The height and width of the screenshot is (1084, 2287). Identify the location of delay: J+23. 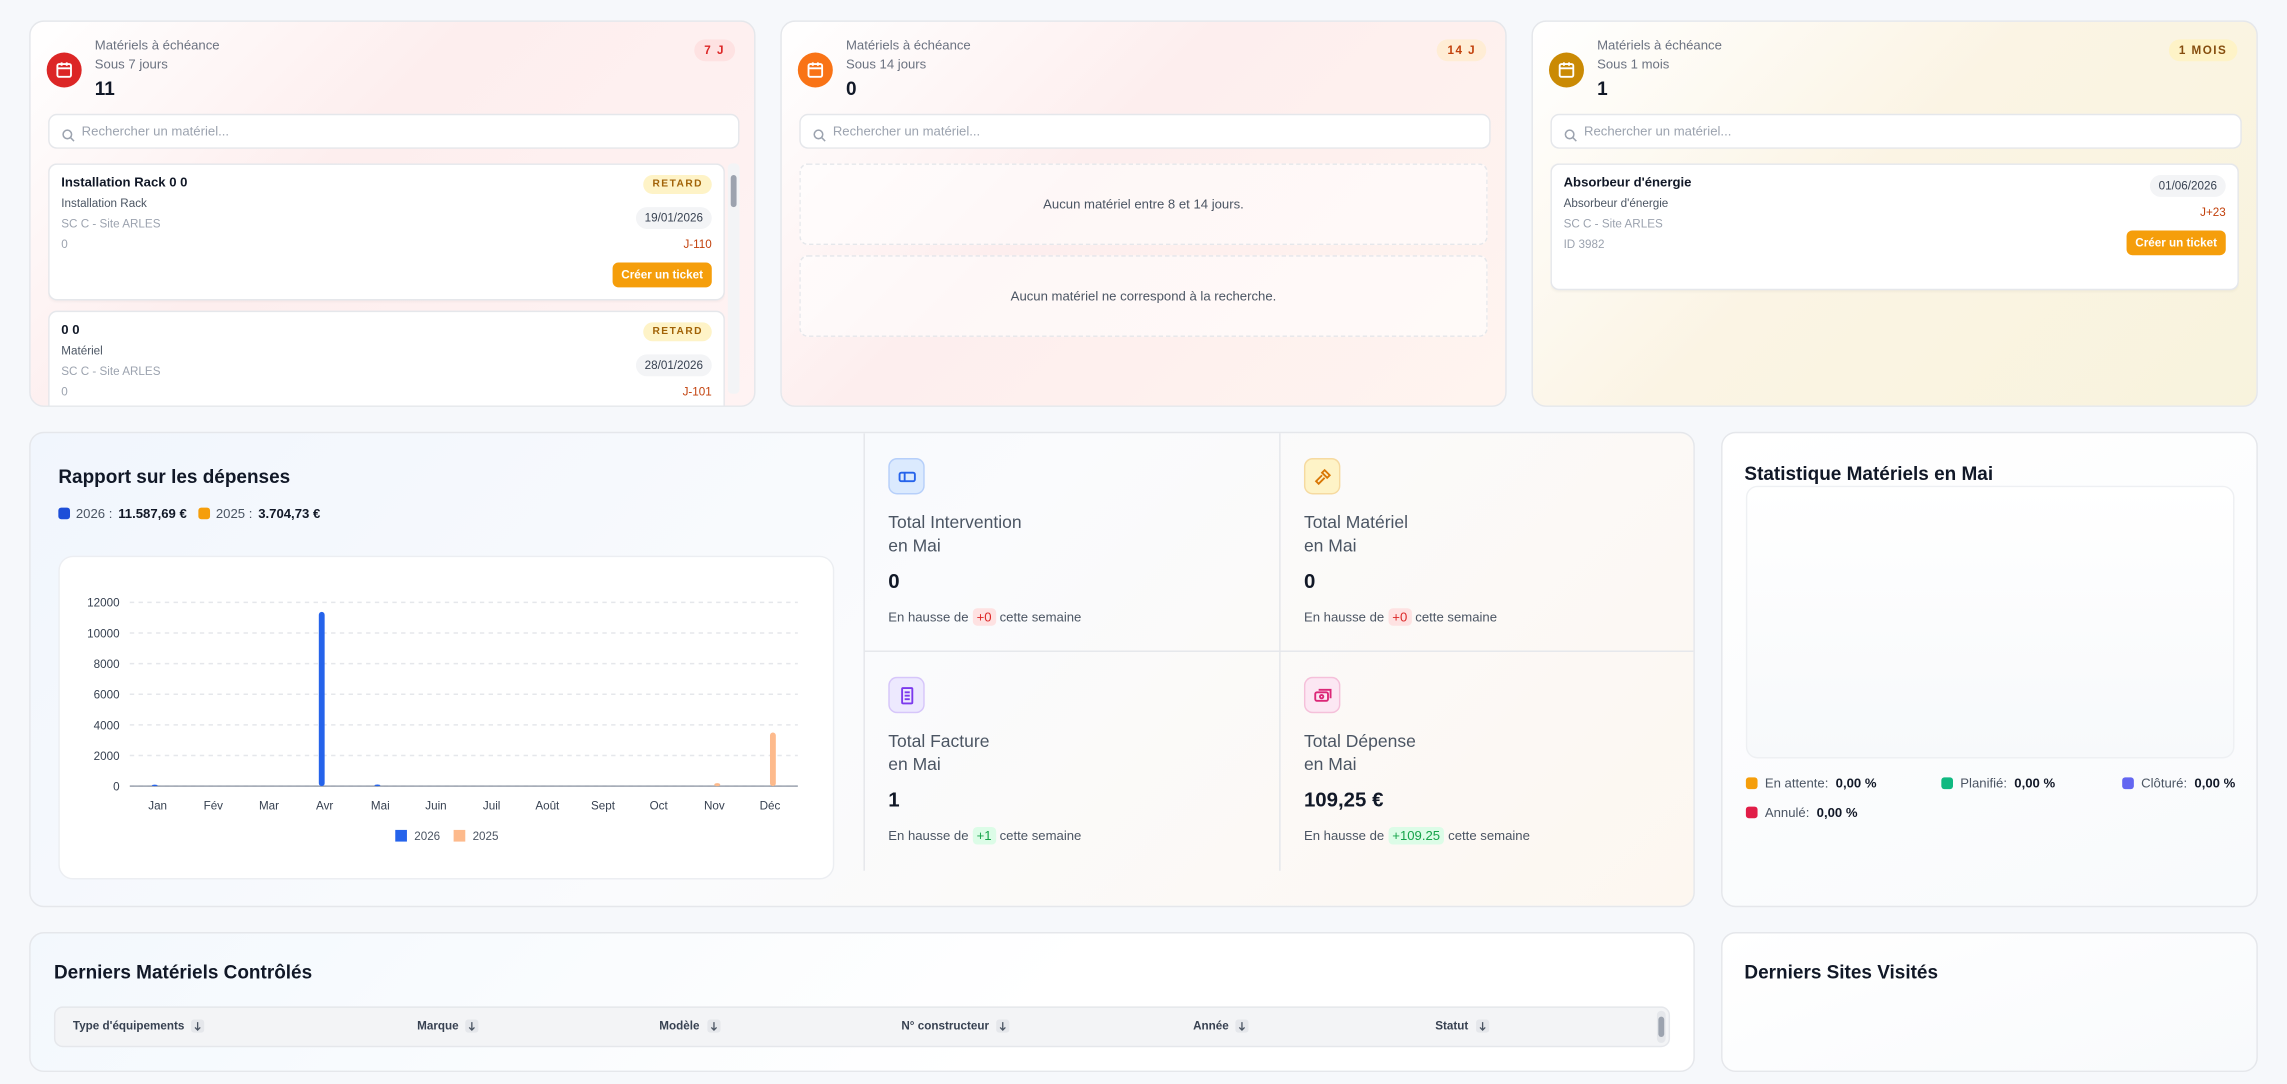
(2213, 212).